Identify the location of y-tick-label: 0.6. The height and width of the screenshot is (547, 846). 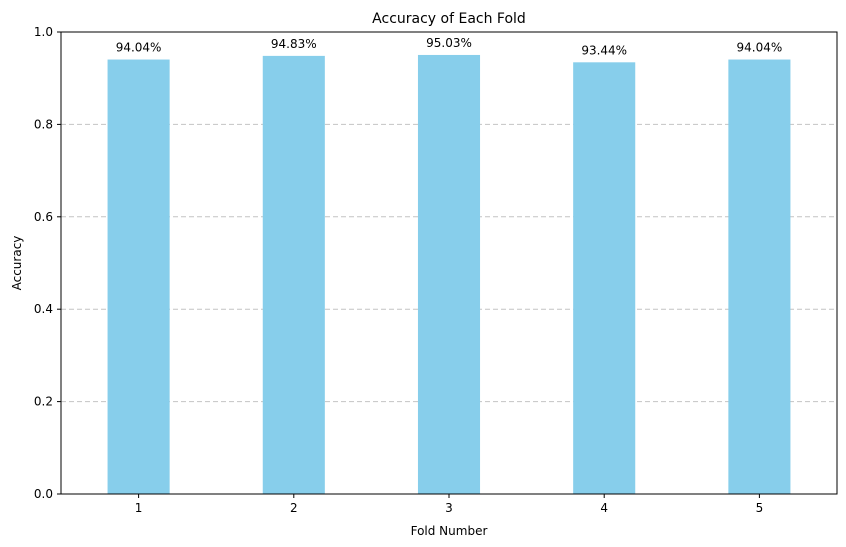
(43, 217).